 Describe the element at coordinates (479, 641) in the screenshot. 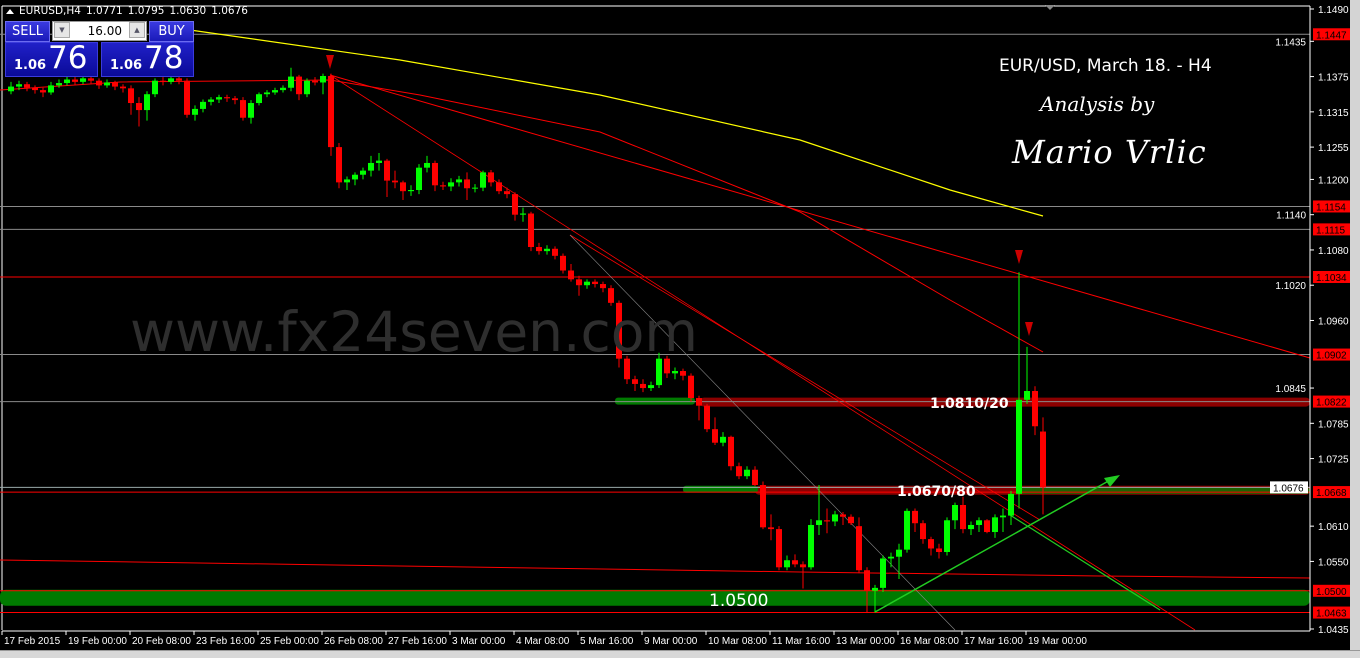

I see `time-tick-label: 3 Mar 00:00` at that location.